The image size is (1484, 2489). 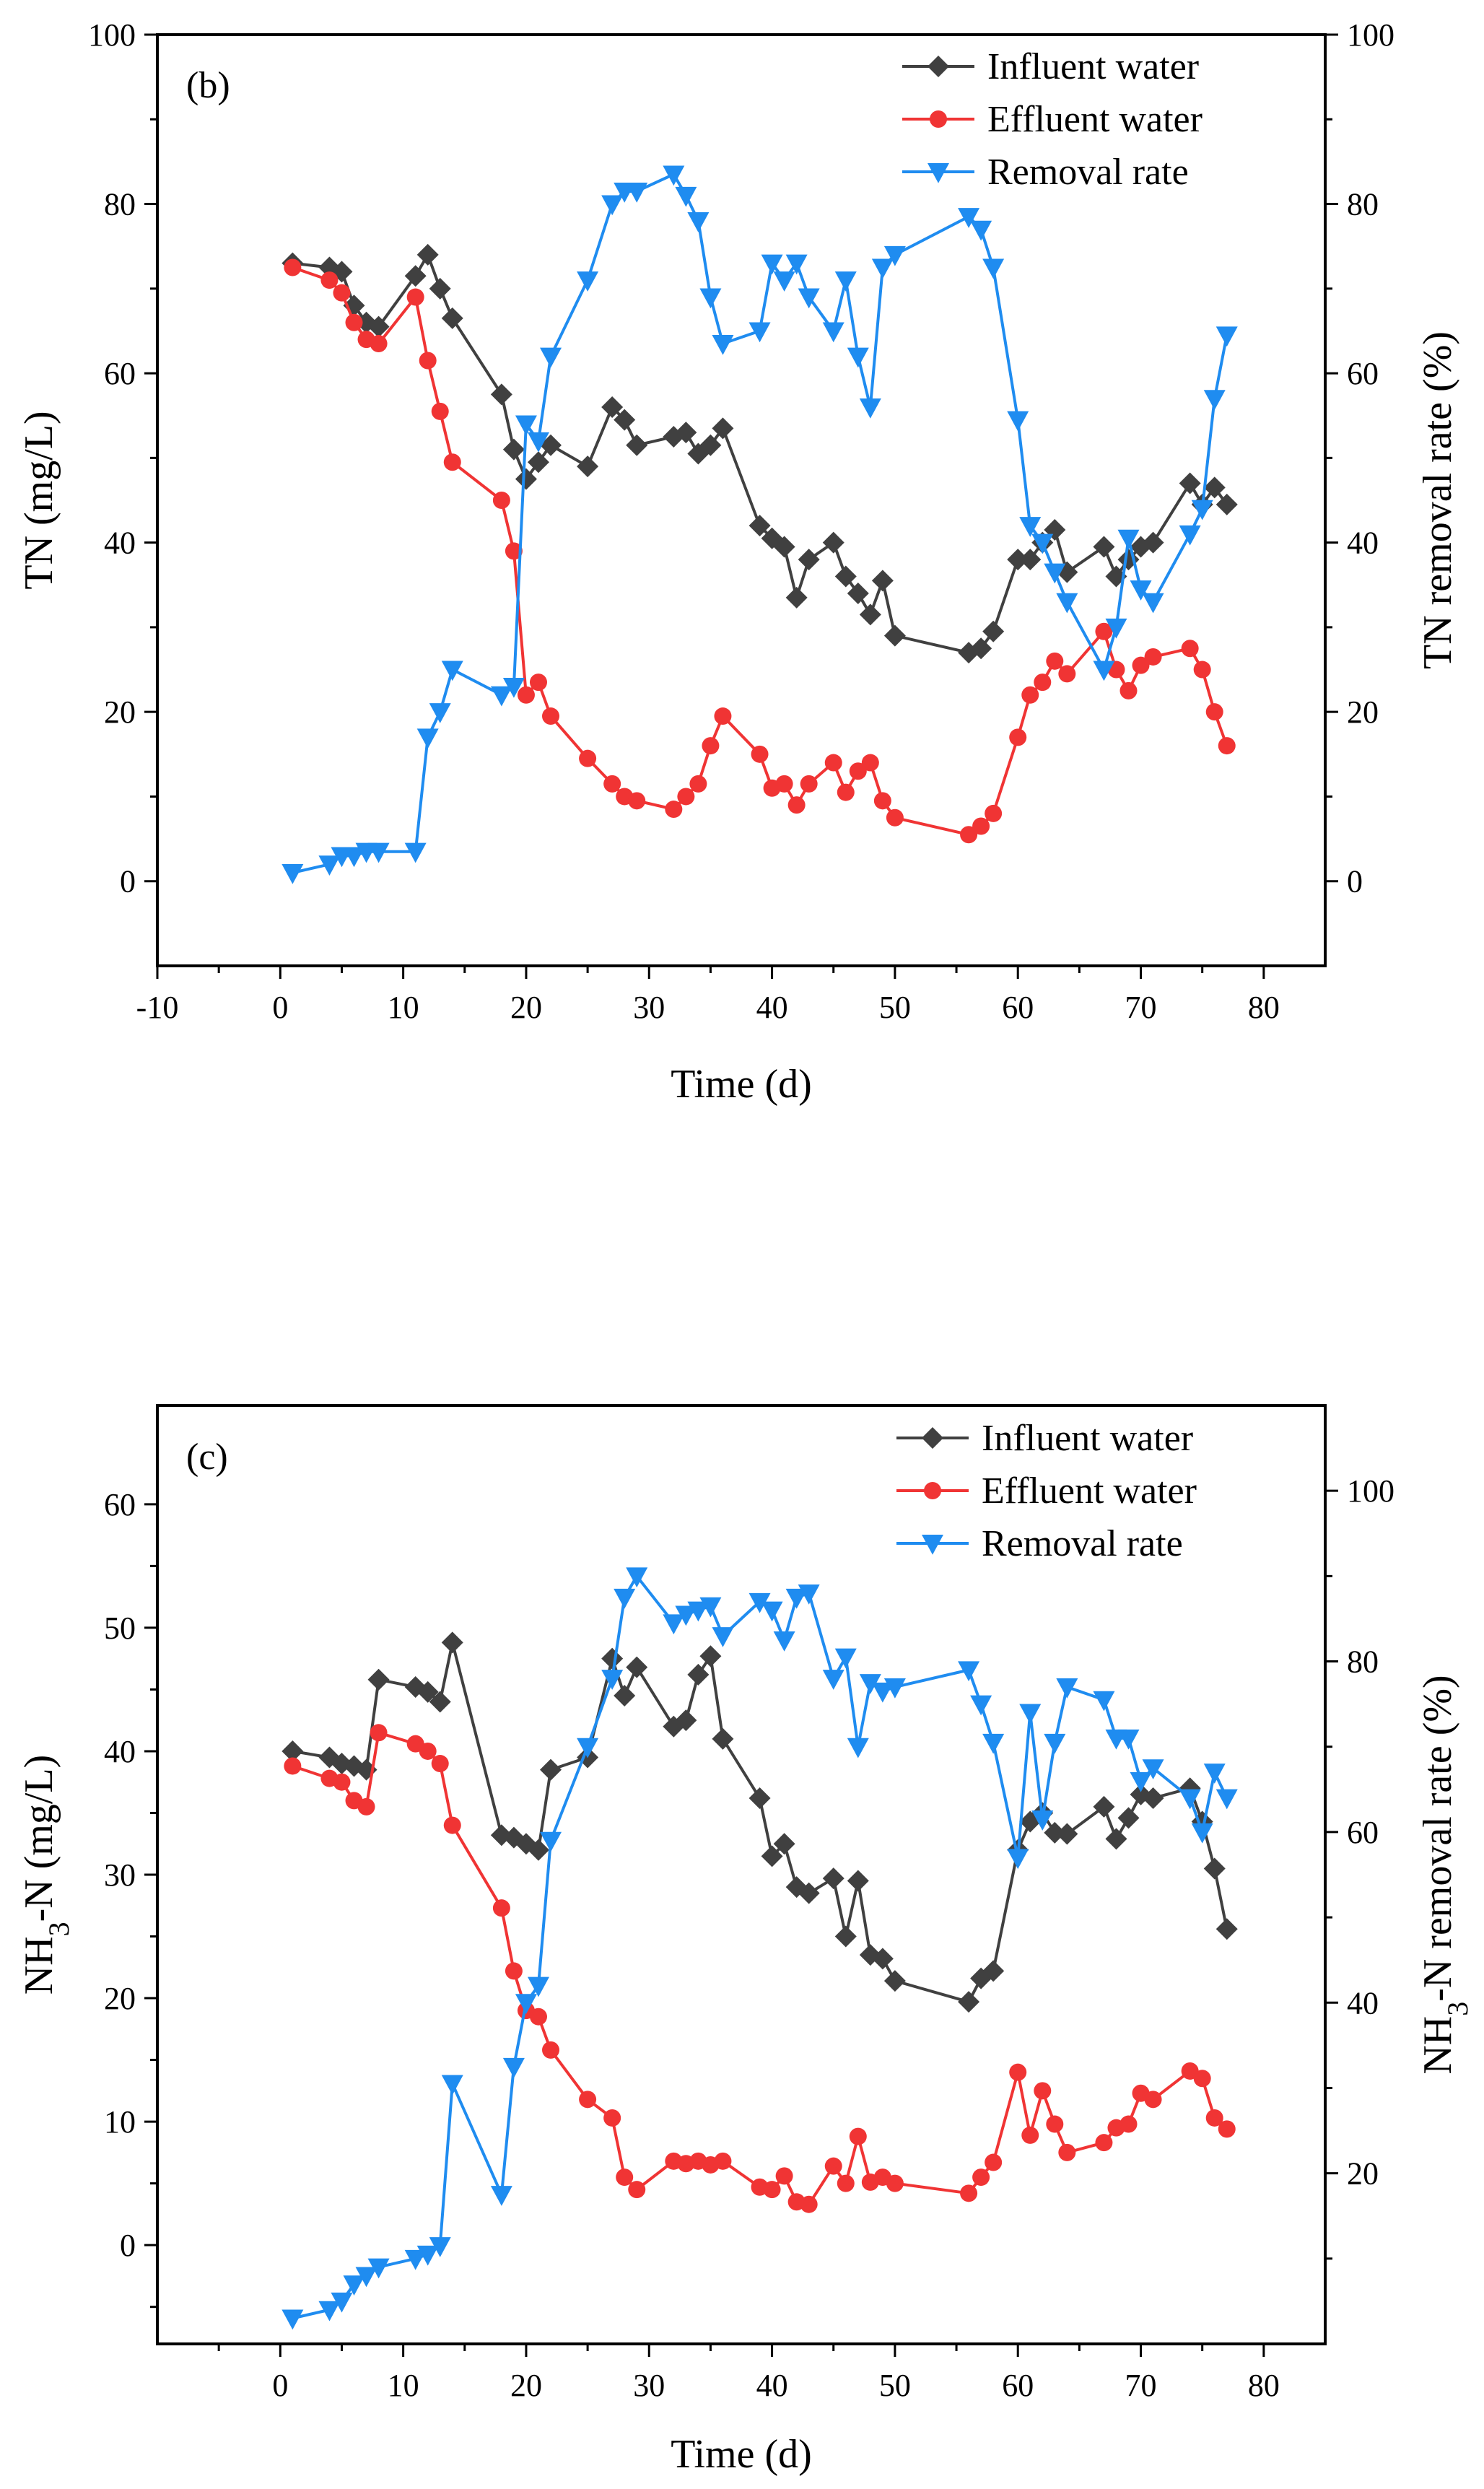 I want to click on y-tick-label: 60, so click(x=120, y=1504).